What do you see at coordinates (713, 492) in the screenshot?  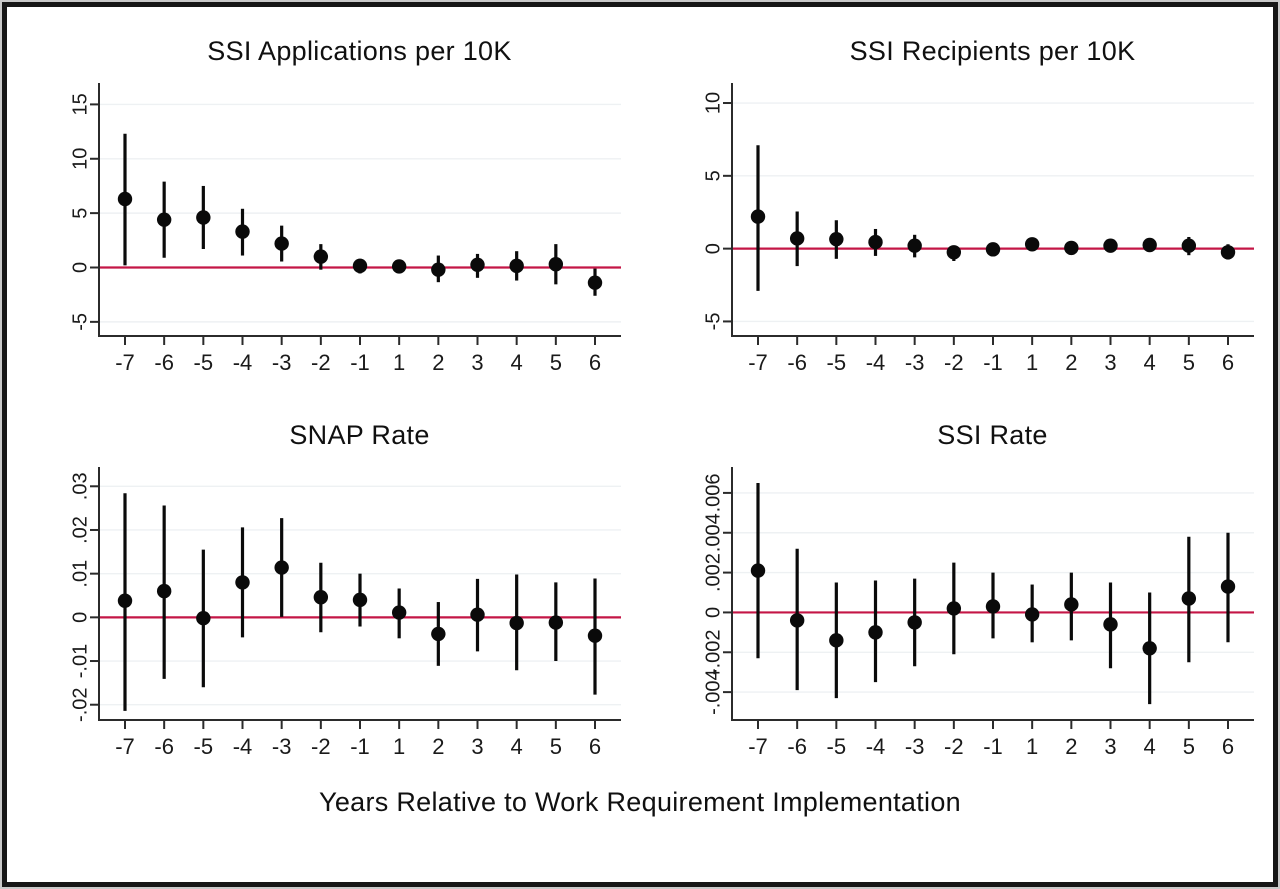 I see `y-tick-label: .006` at bounding box center [713, 492].